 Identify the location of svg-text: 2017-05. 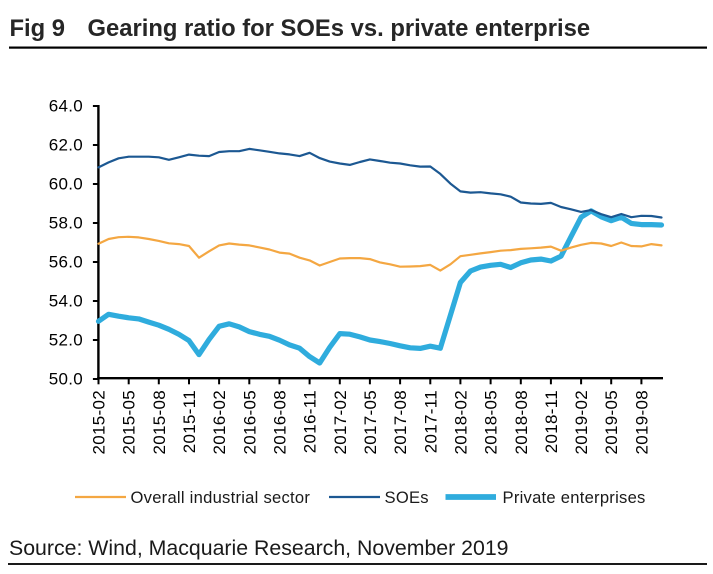
(370, 422).